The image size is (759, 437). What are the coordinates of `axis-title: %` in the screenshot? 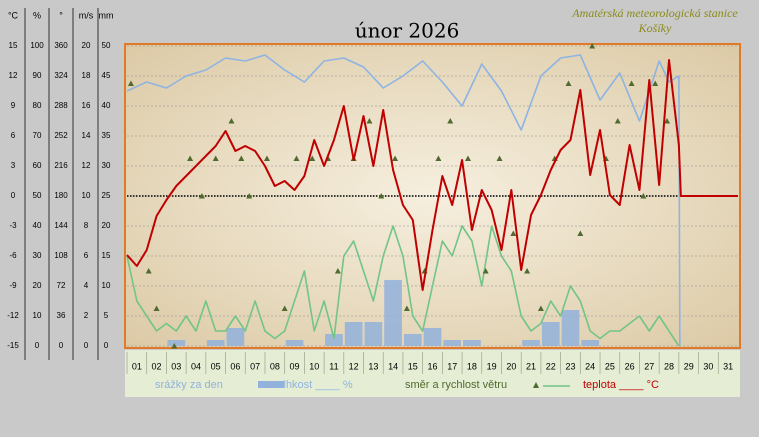 It's located at (37, 15).